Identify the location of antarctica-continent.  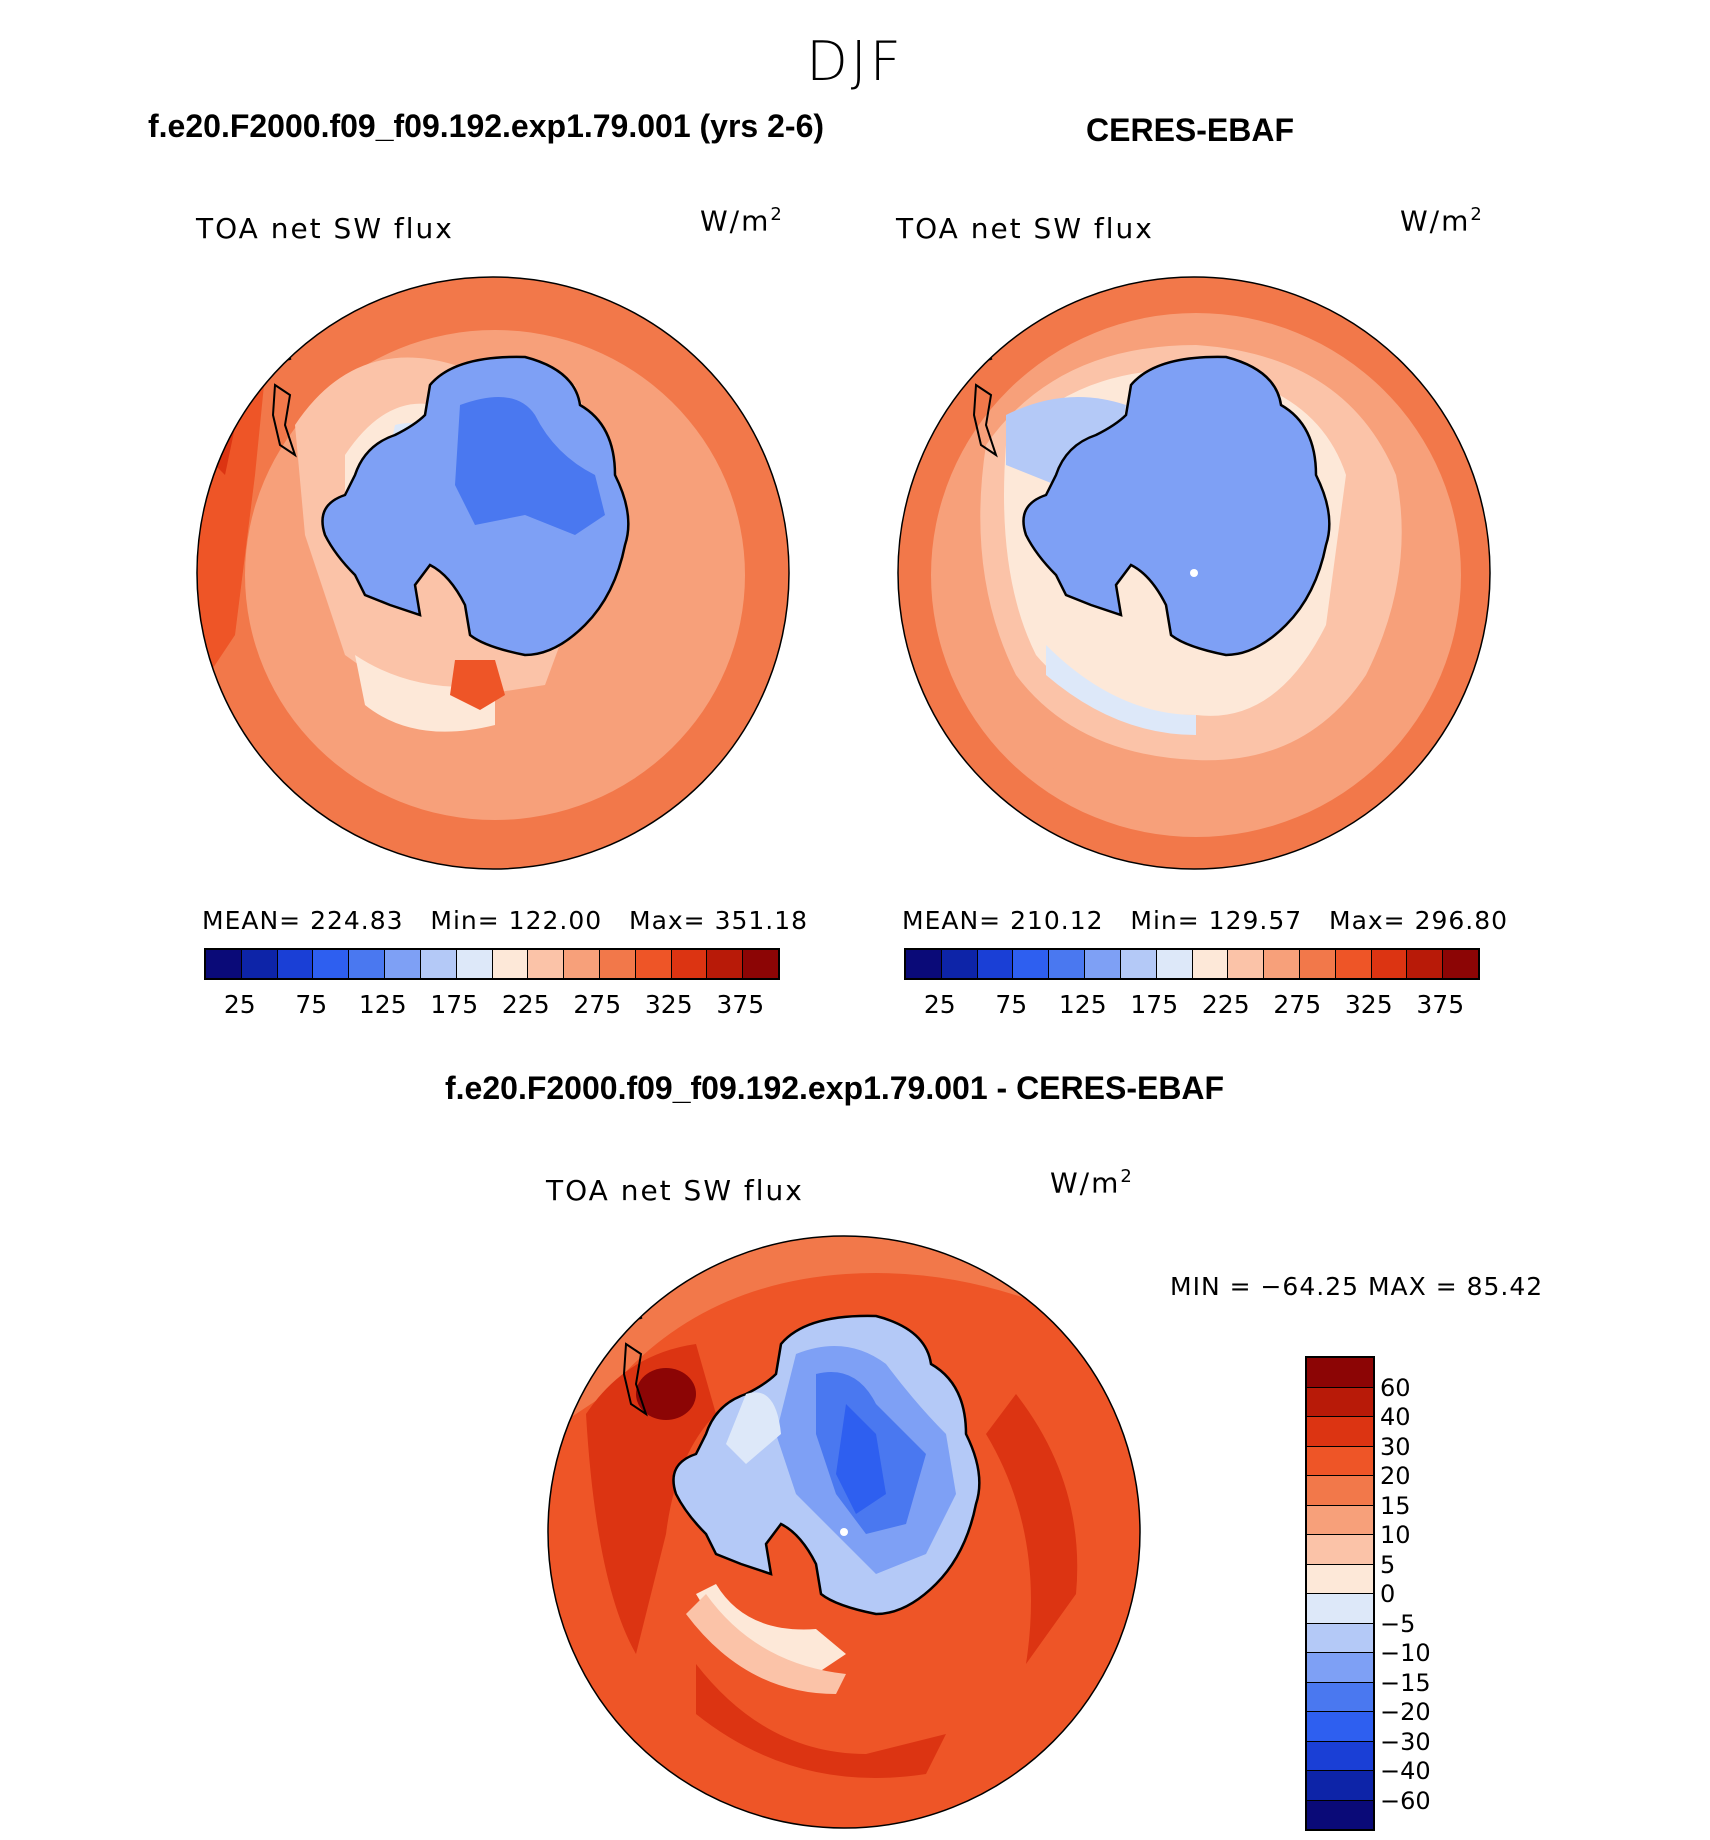
(1176, 506).